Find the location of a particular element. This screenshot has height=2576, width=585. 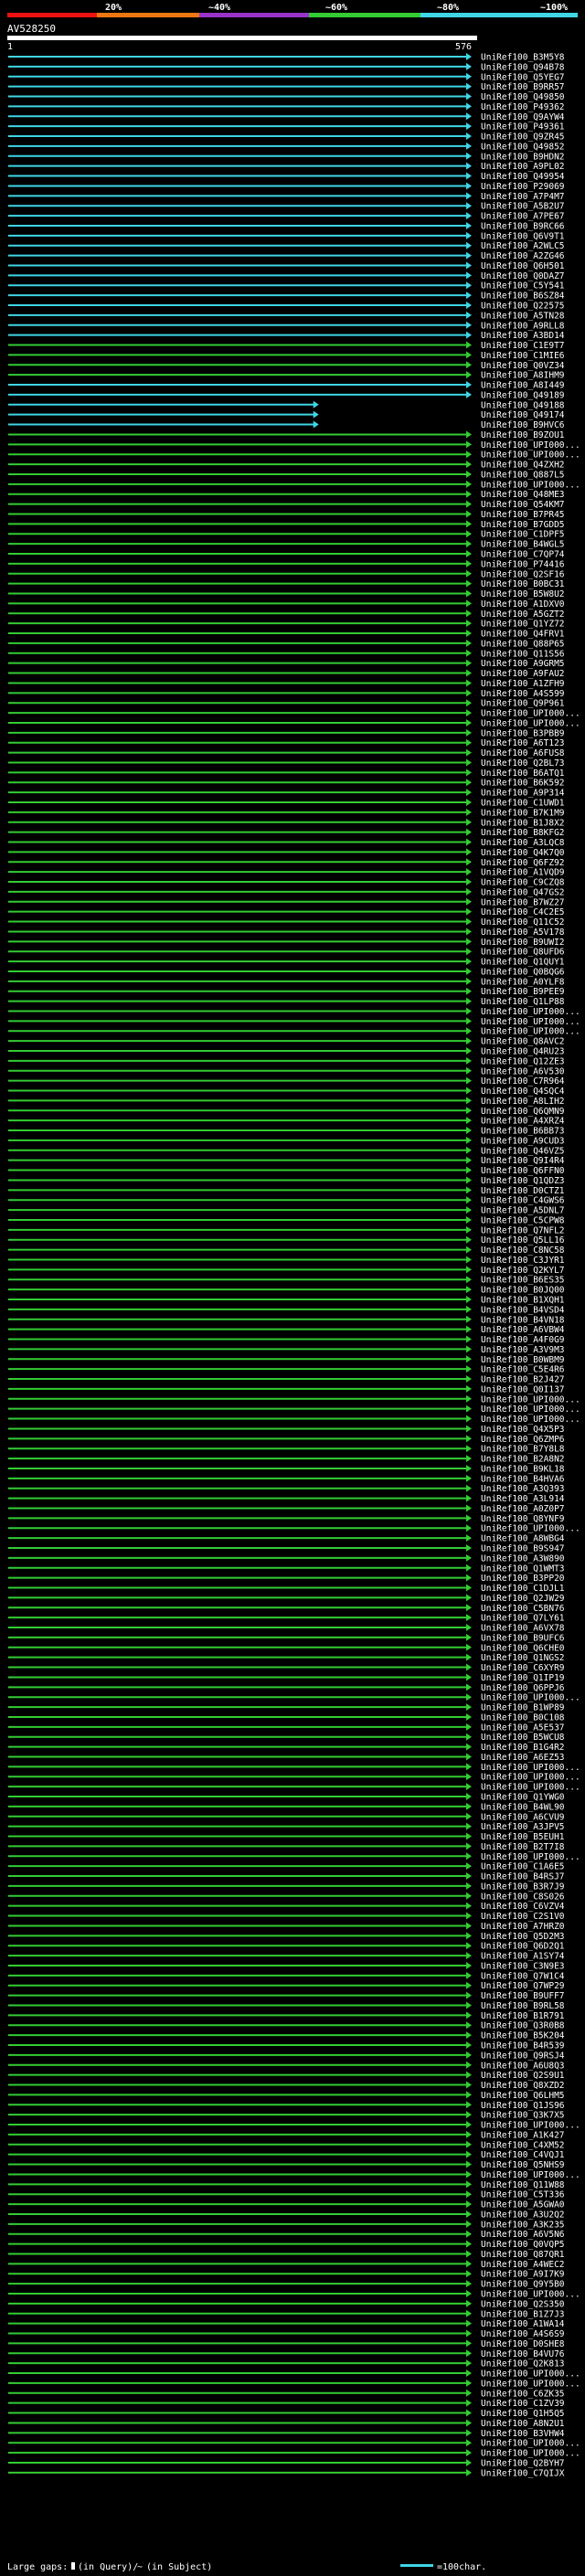

hit-label: UniRef100_Q49852 is located at coordinates (523, 147).